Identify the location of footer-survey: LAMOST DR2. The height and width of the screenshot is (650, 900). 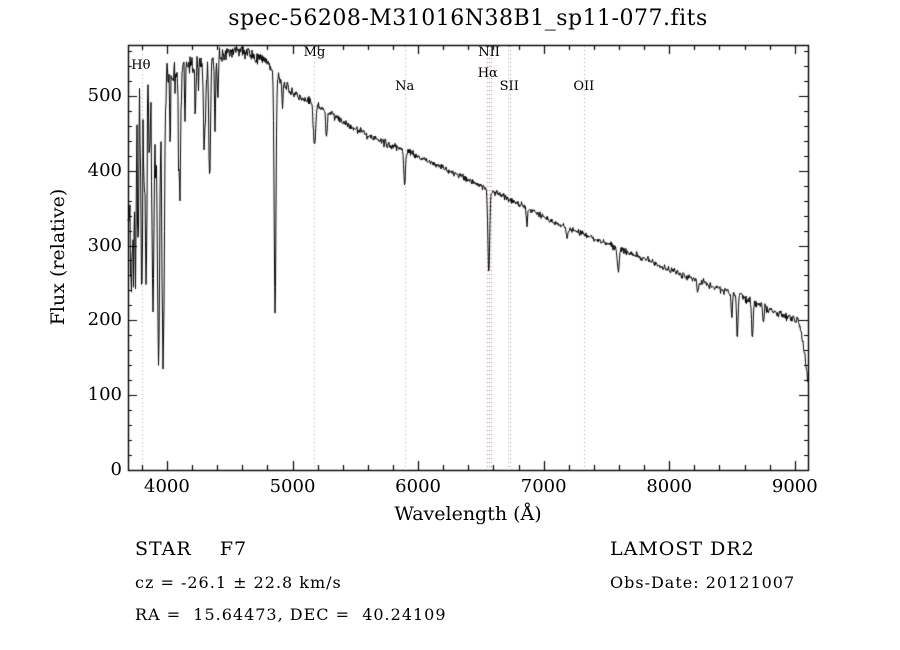
(682, 549).